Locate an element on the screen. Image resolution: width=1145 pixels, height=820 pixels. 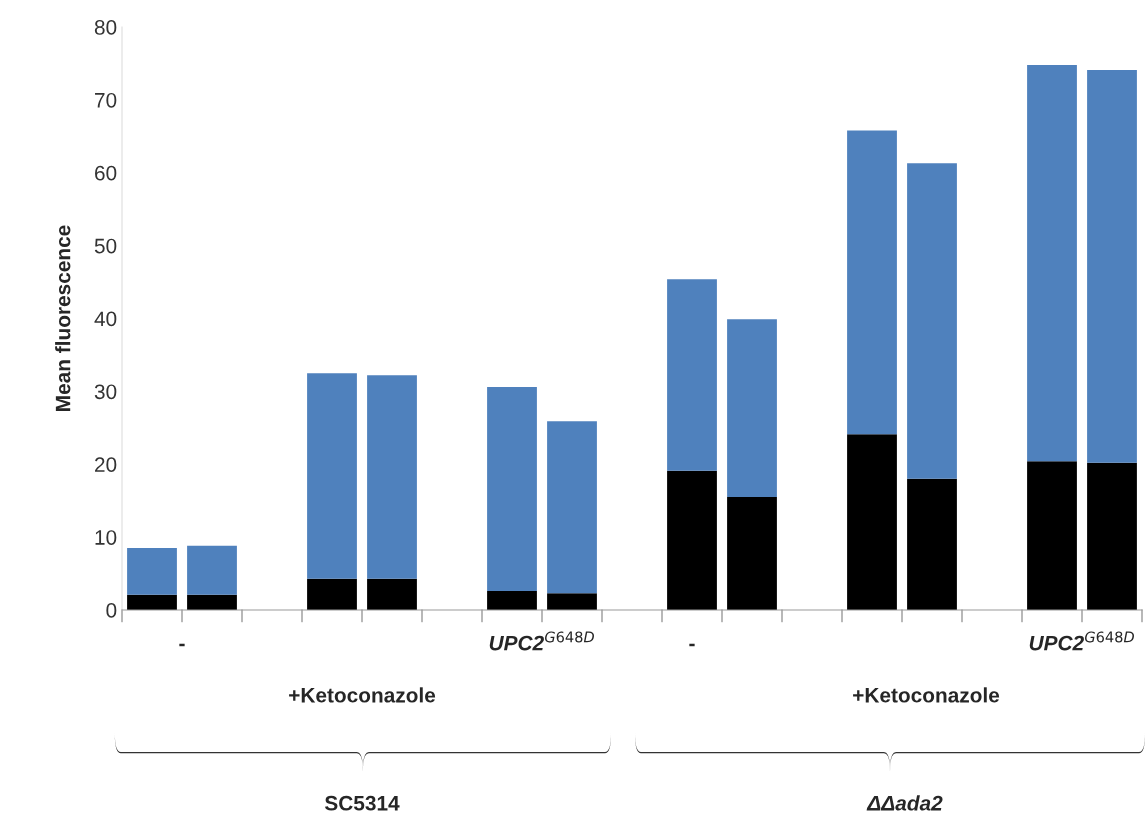
y-axis-title: Mean fluorescence is located at coordinates (63, 318).